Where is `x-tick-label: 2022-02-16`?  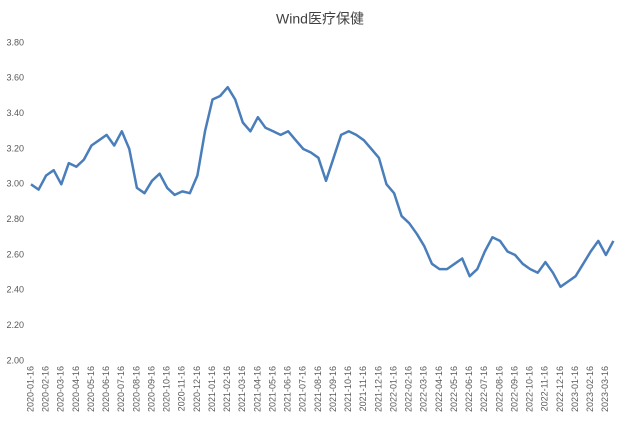
x-tick-label: 2022-02-16 is located at coordinates (409, 389).